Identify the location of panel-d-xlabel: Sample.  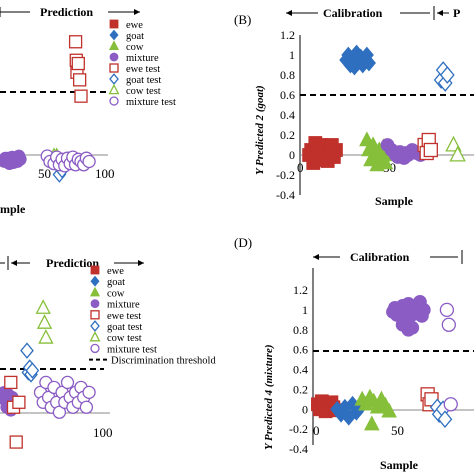
(399, 465).